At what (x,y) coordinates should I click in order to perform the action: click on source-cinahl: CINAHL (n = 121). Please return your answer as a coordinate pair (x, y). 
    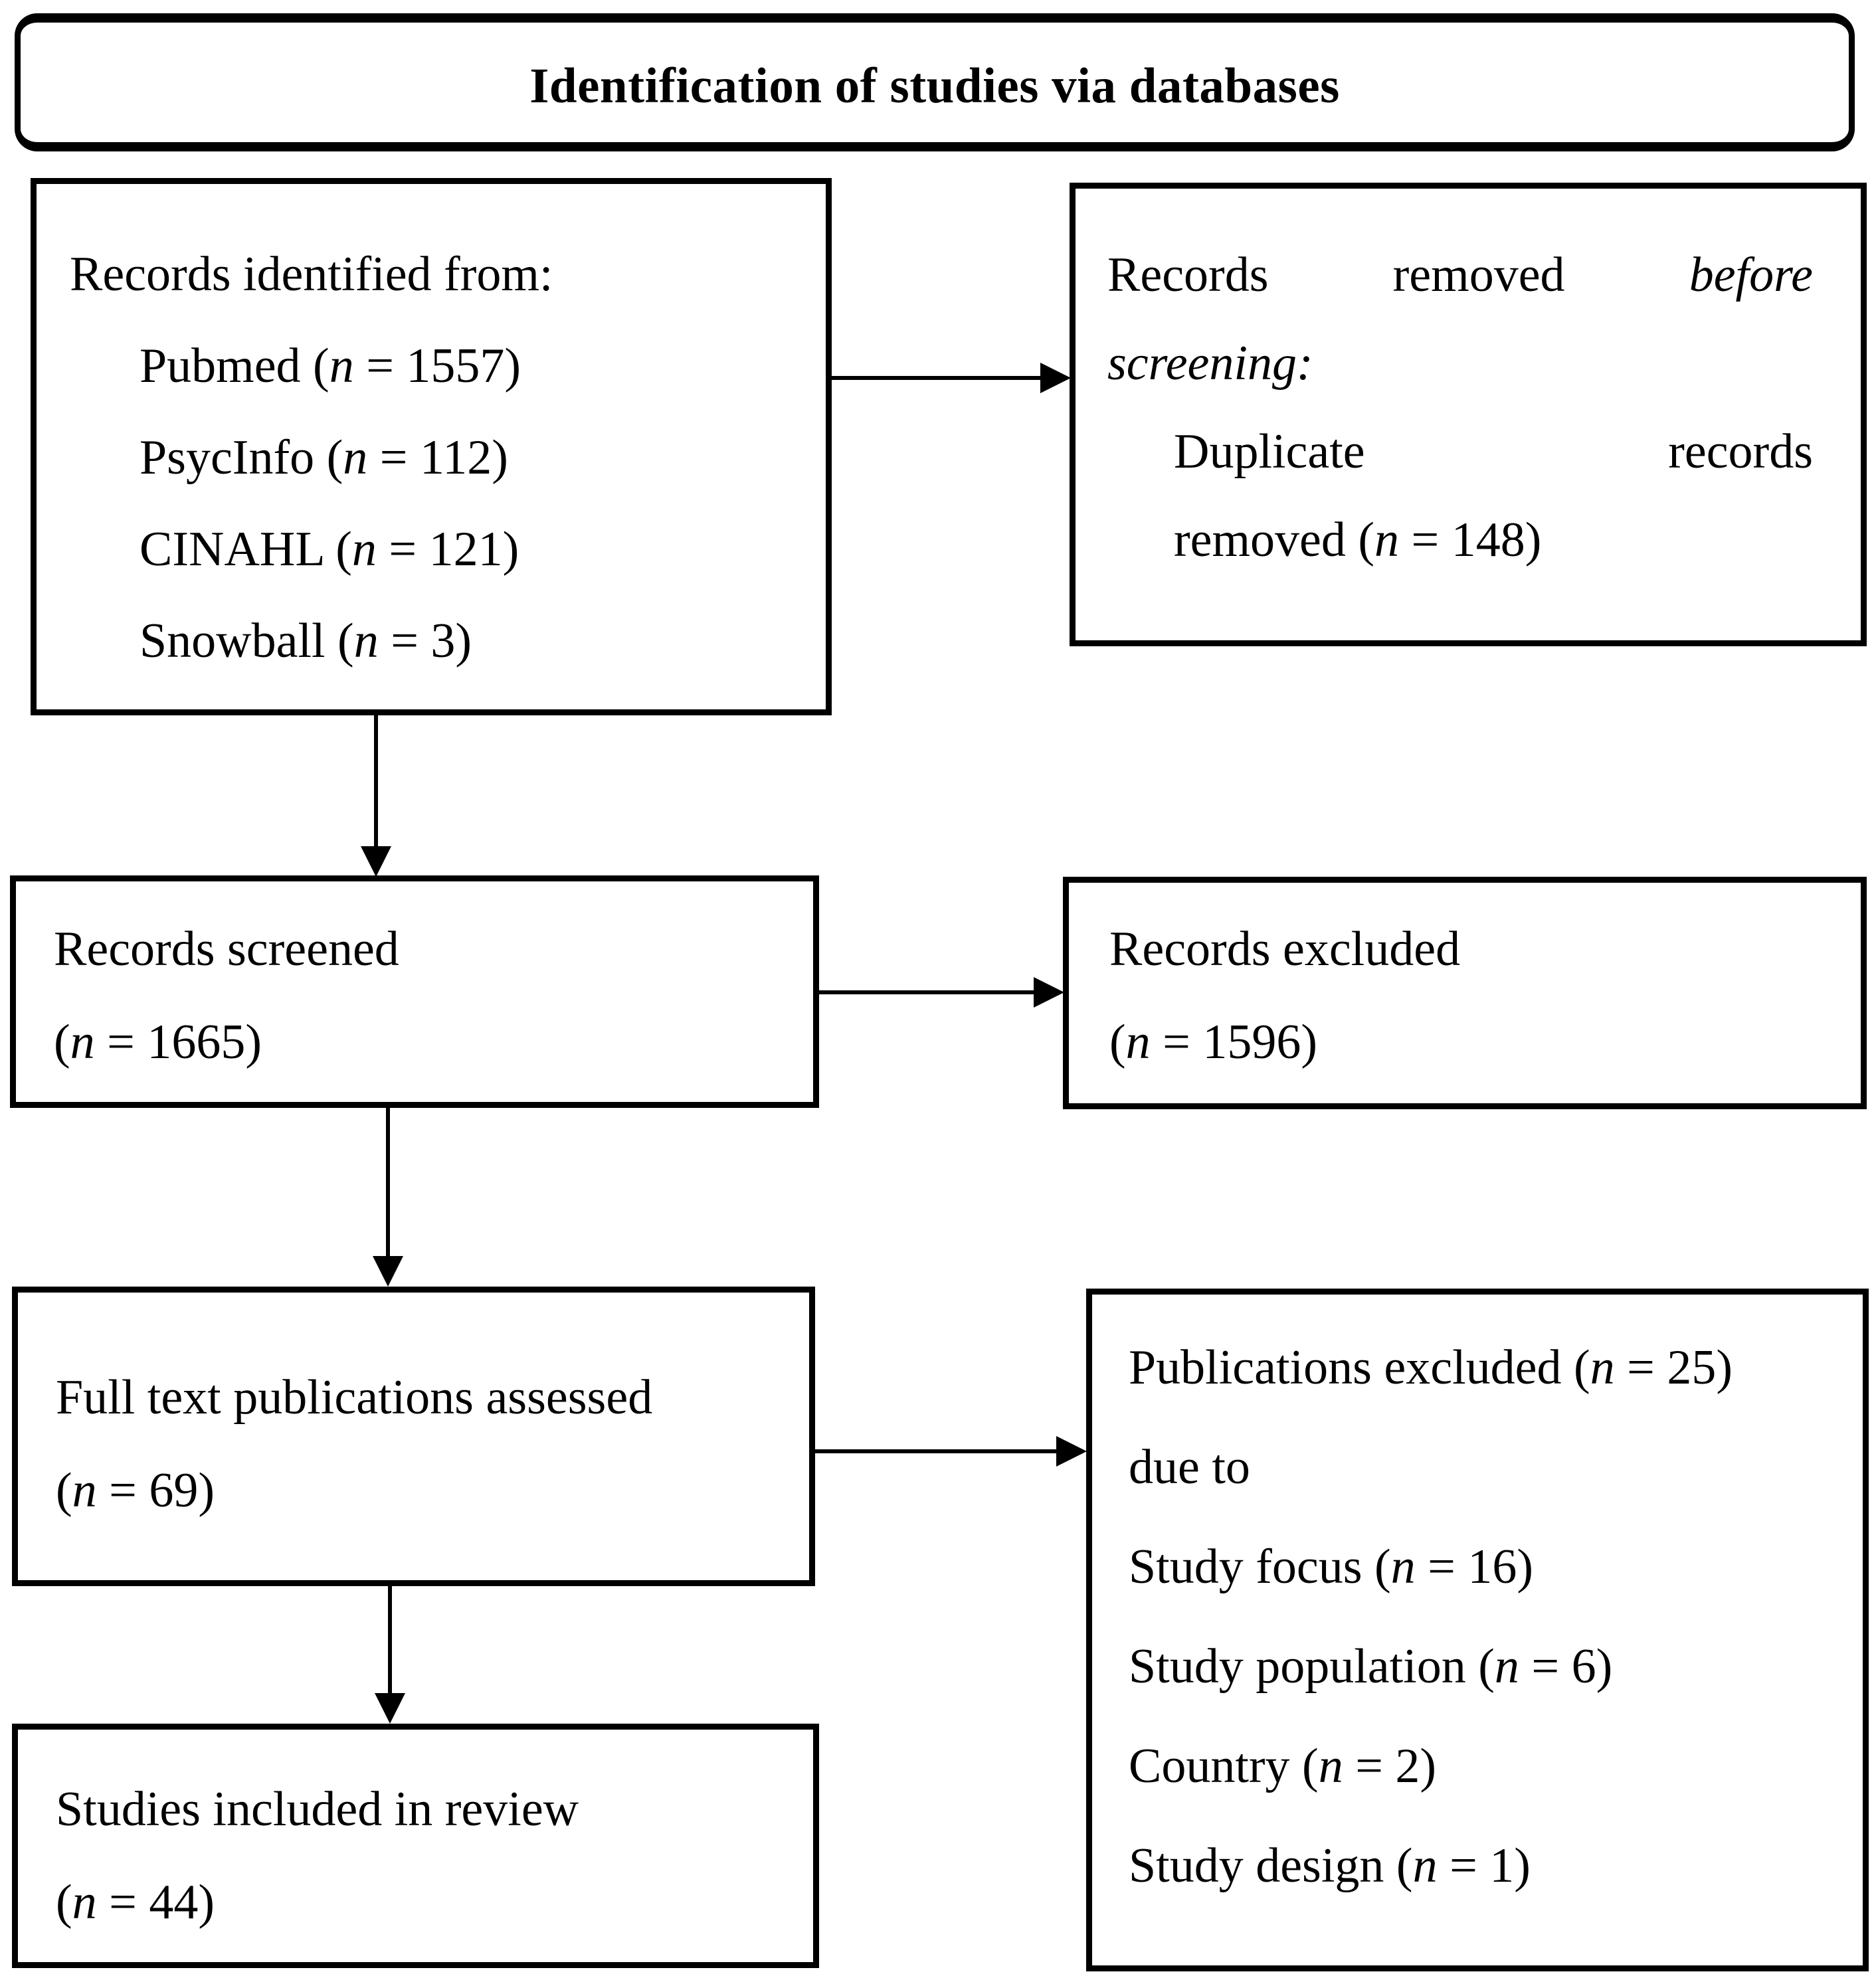
    Looking at the image, I should click on (441, 549).